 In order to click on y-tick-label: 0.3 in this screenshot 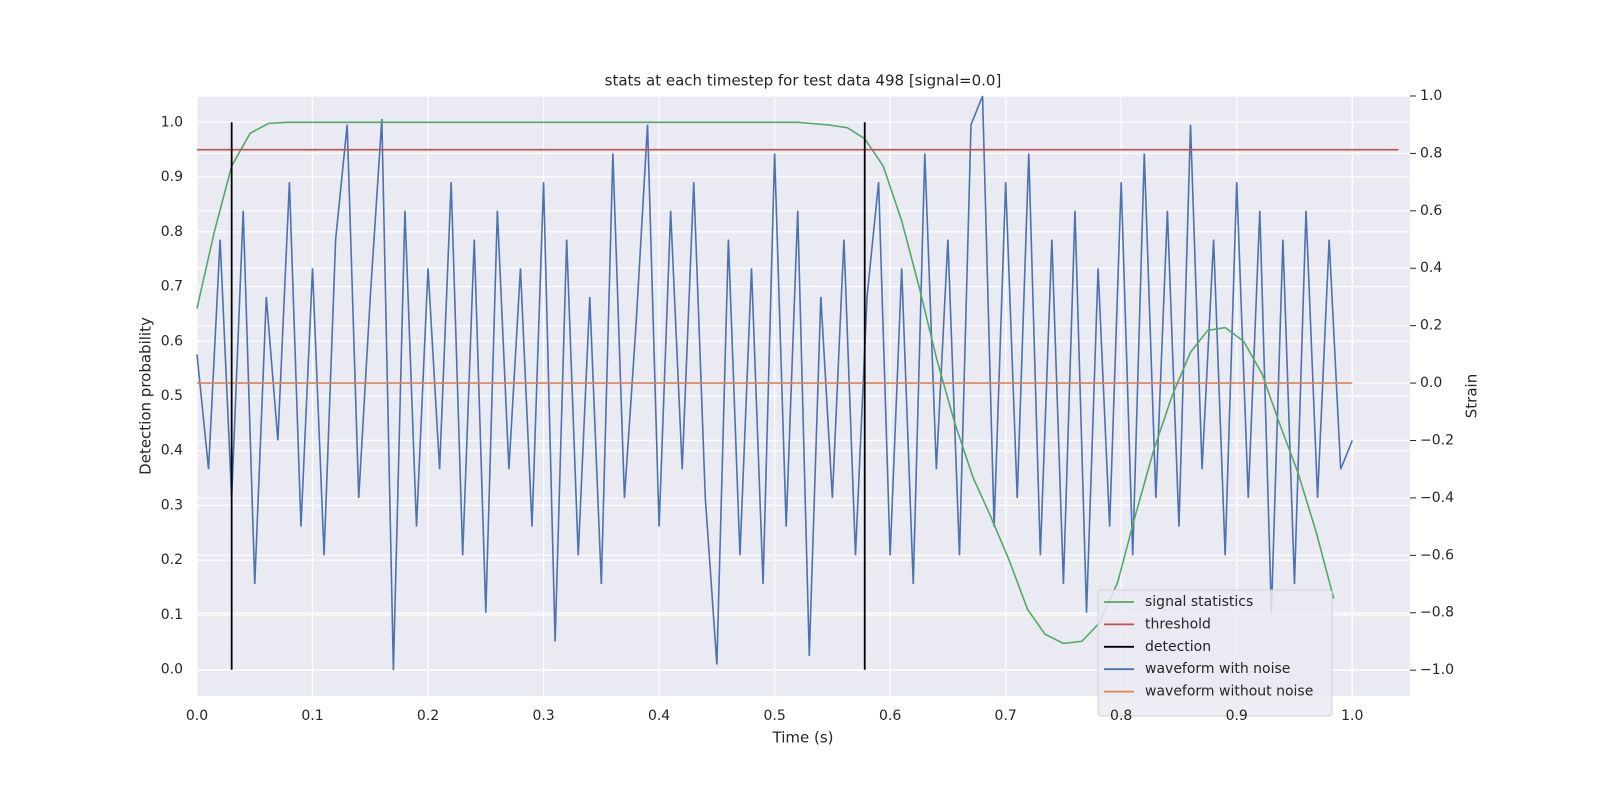, I will do `click(172, 505)`.